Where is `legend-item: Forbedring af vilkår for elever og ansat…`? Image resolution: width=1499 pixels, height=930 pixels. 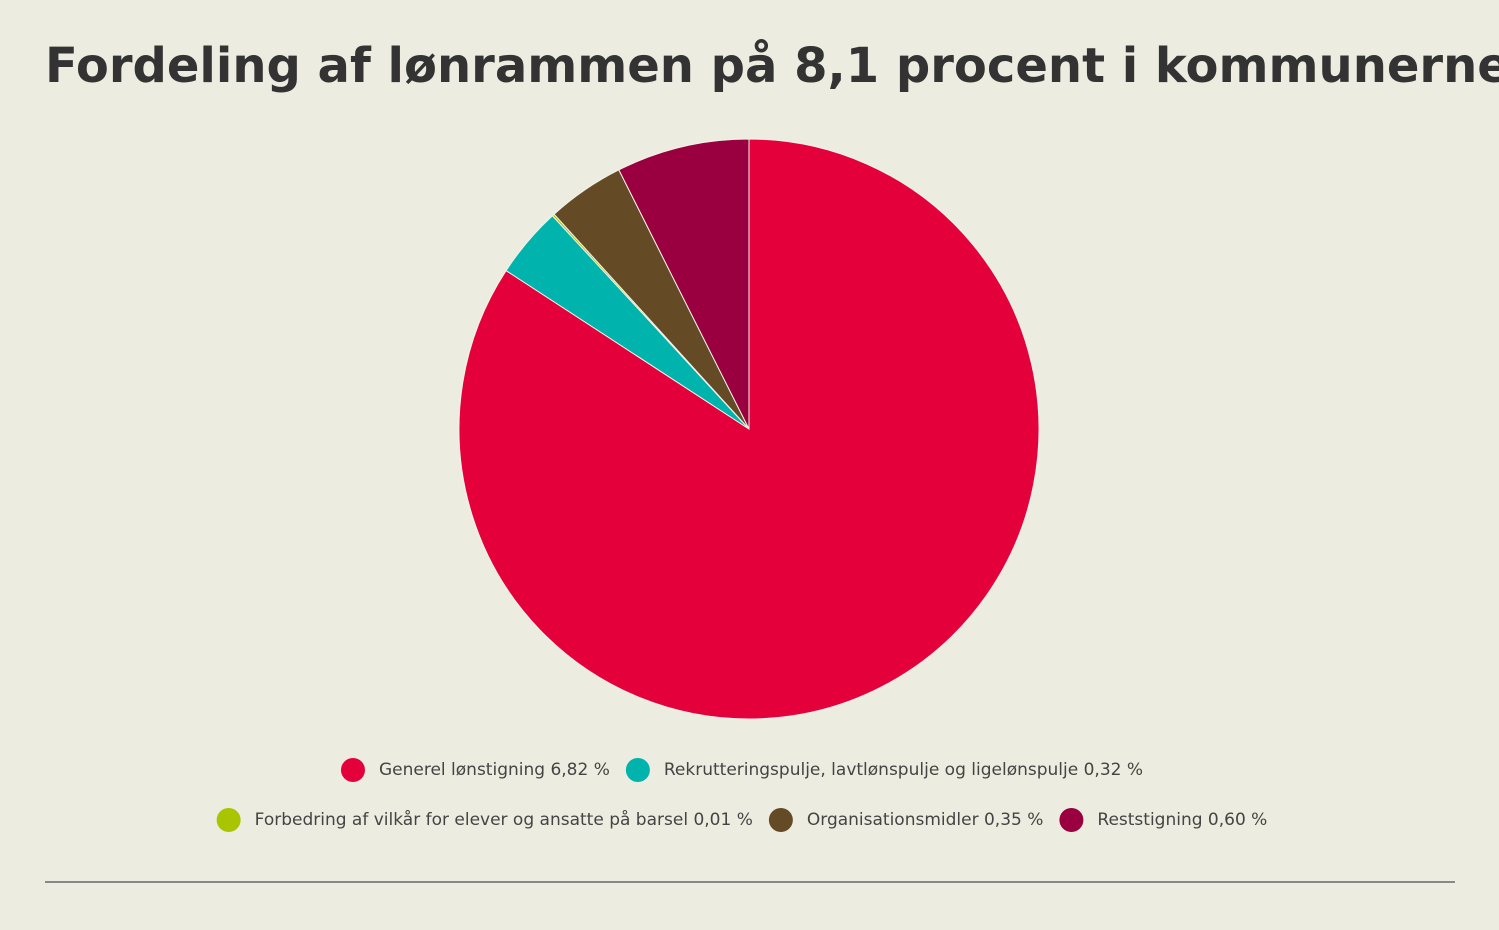 legend-item: Forbedring af vilkår for elever og ansat… is located at coordinates (484, 820).